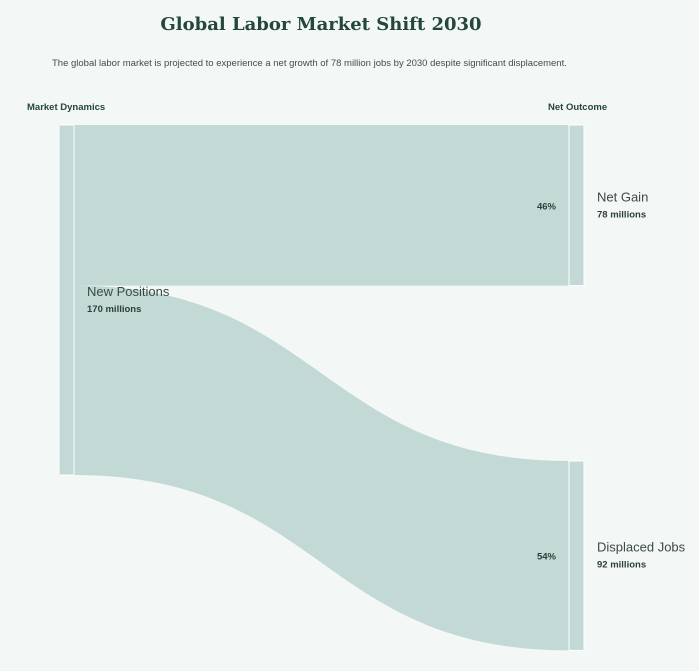 This screenshot has height=671, width=699. Describe the element at coordinates (547, 557) in the screenshot. I see `link-share-displaced-jobs: 54%` at that location.